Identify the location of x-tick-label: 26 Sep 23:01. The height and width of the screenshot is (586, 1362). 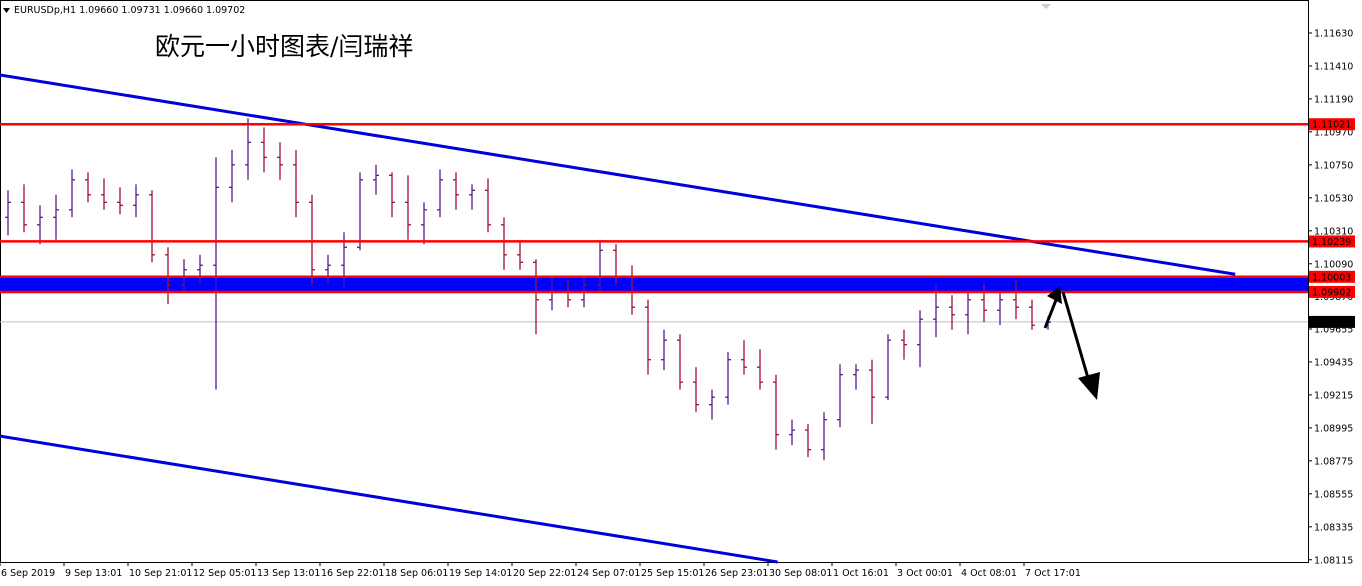
(736, 573).